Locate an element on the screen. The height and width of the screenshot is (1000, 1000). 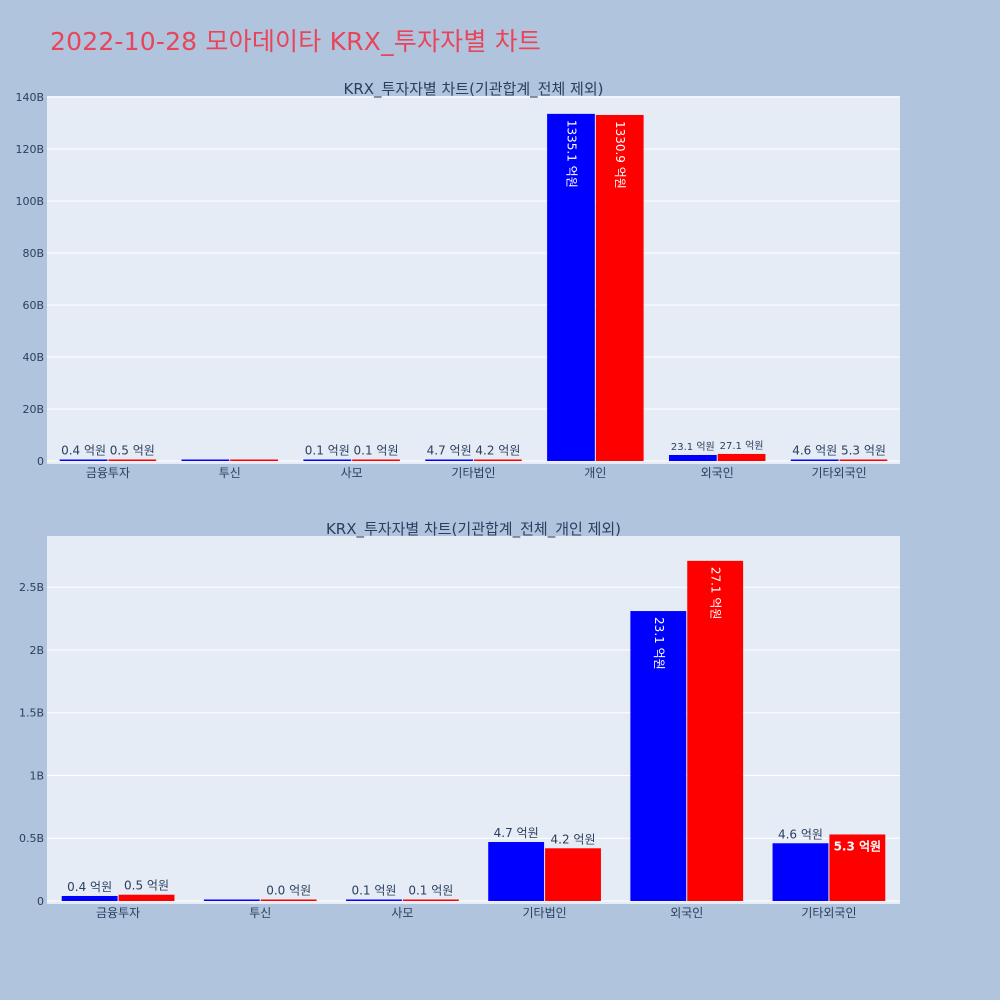
y-tick-label: 60B is located at coordinates (33, 305).